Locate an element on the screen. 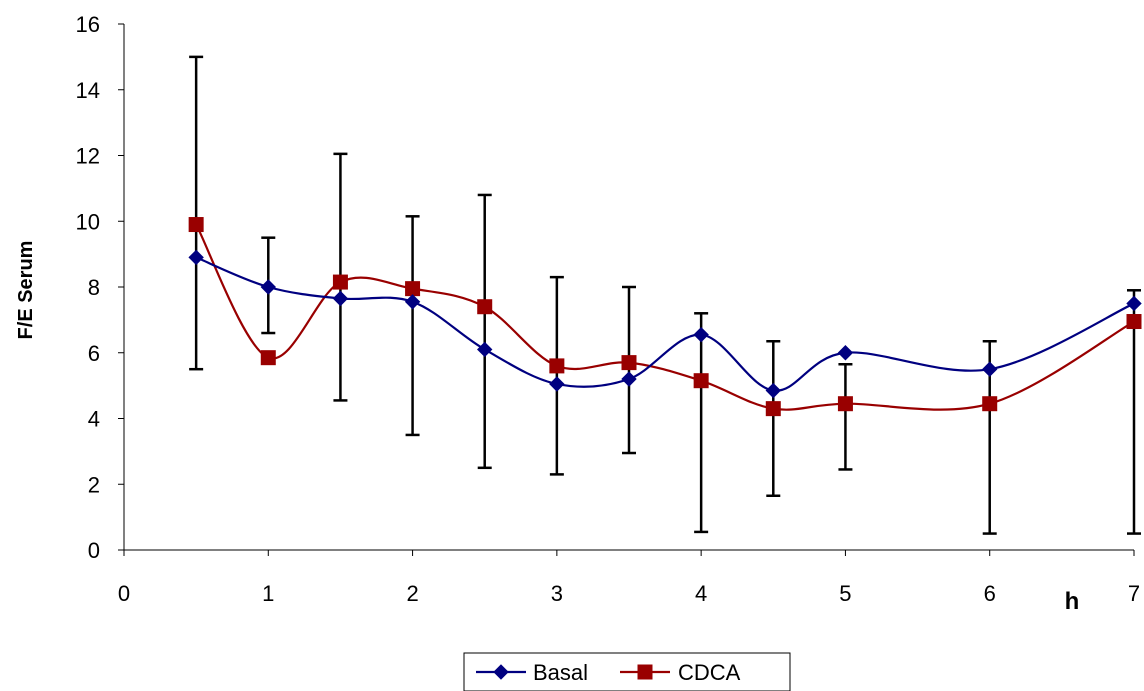  x-tick-label: 6 is located at coordinates (990, 593).